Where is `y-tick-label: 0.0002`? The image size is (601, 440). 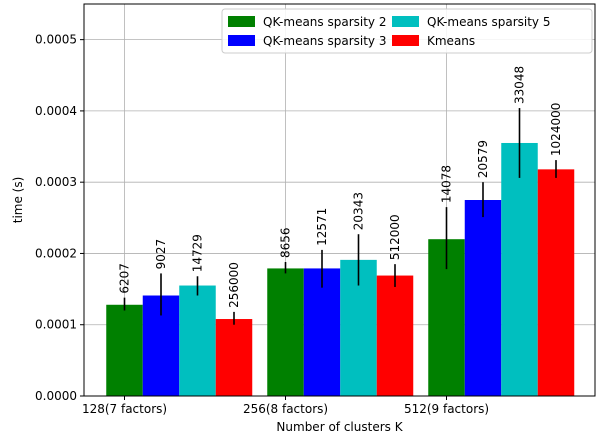
y-tick-label: 0.0002 is located at coordinates (56, 253).